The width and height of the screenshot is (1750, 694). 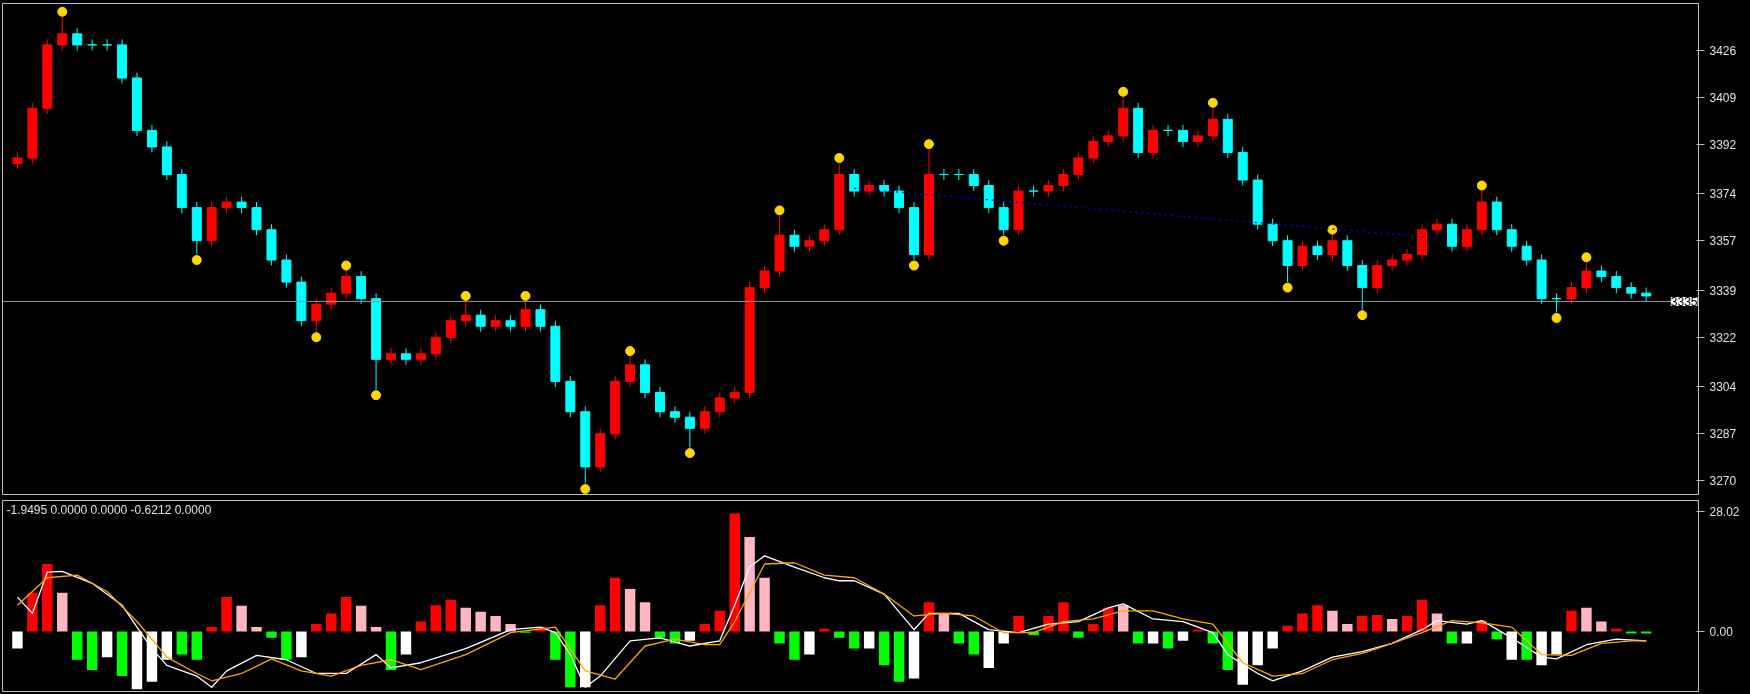 What do you see at coordinates (1721, 631) in the screenshot?
I see `y-tick-label: 0.00` at bounding box center [1721, 631].